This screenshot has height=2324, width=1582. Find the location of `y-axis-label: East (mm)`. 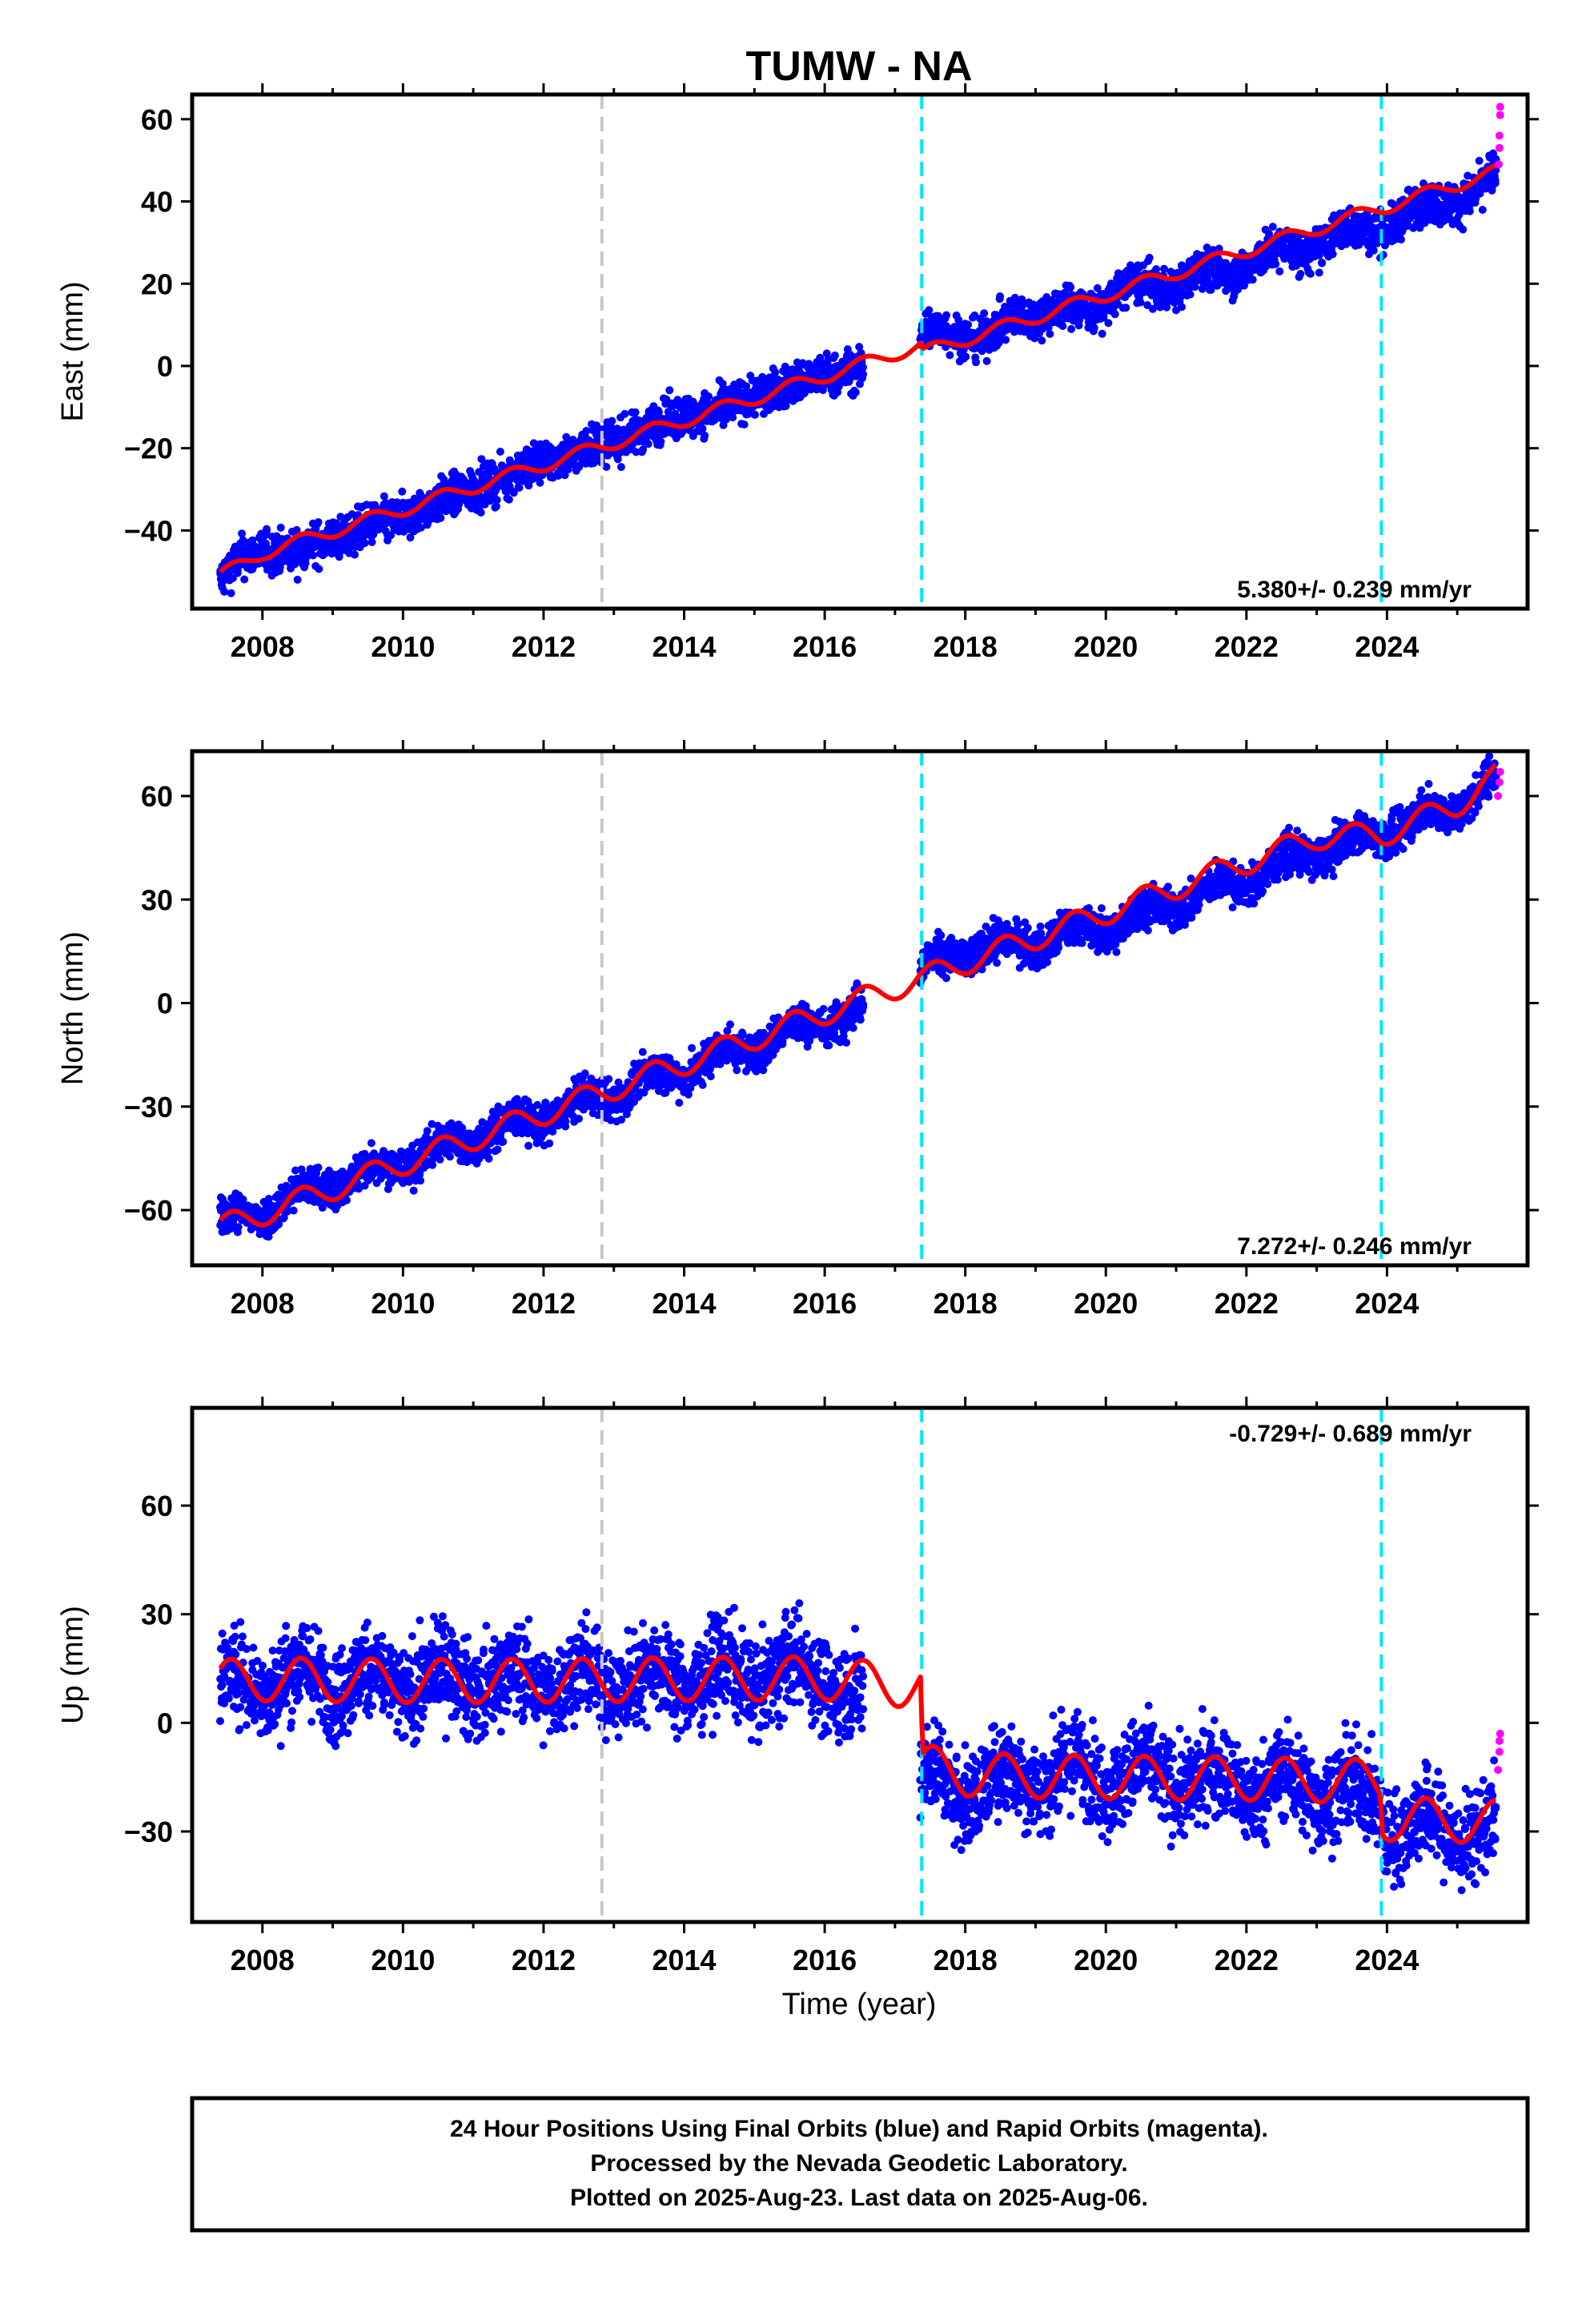

y-axis-label: East (mm) is located at coordinates (73, 351).